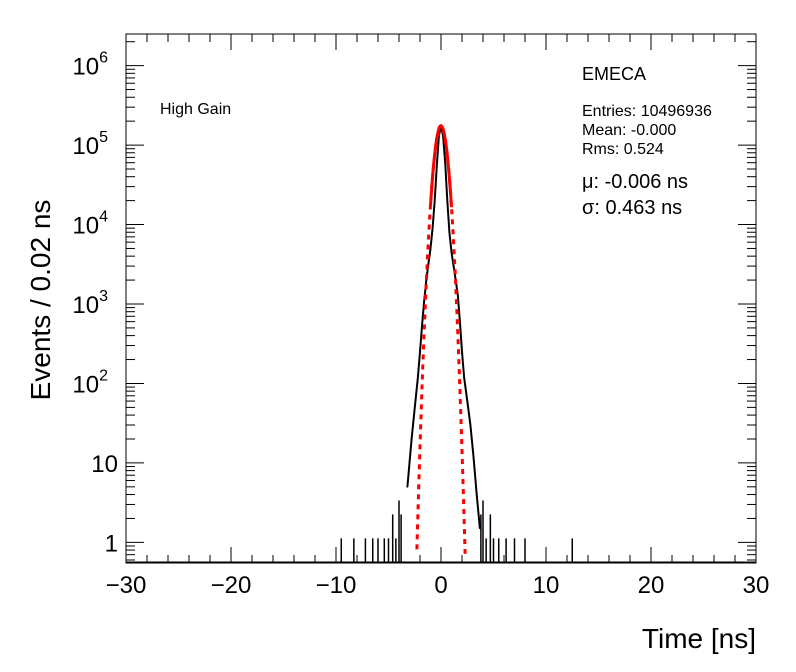  Describe the element at coordinates (635, 182) in the screenshot. I see `mu-label: μ: -0.006 ns` at that location.